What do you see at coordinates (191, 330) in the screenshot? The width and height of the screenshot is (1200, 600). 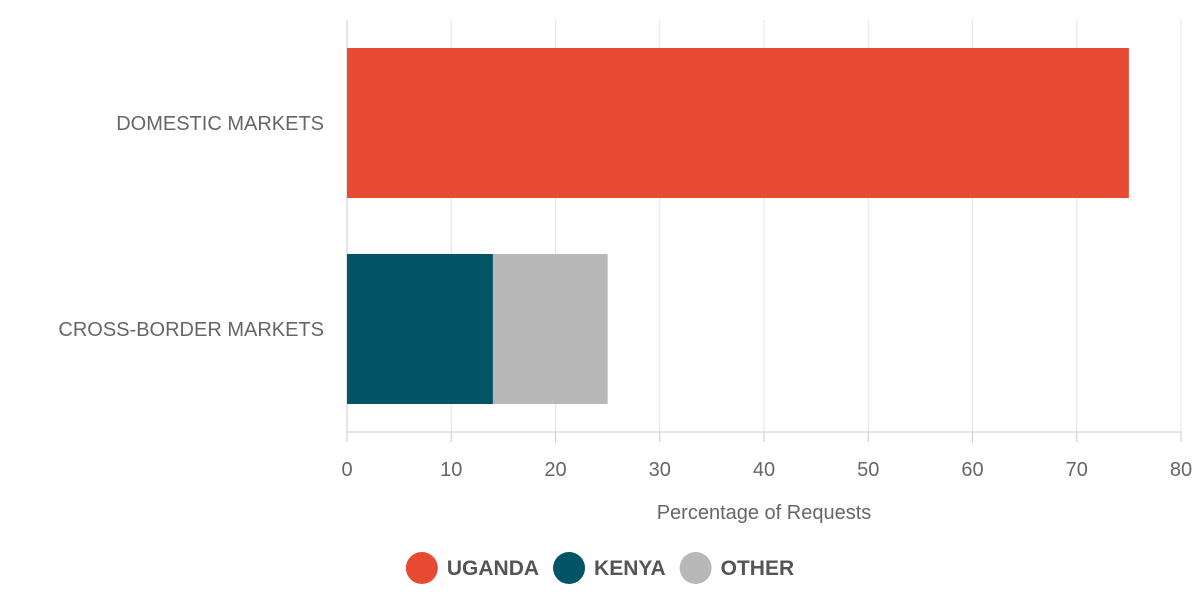 I see `y-category-label: CROSS-BORDER MARKETS` at bounding box center [191, 330].